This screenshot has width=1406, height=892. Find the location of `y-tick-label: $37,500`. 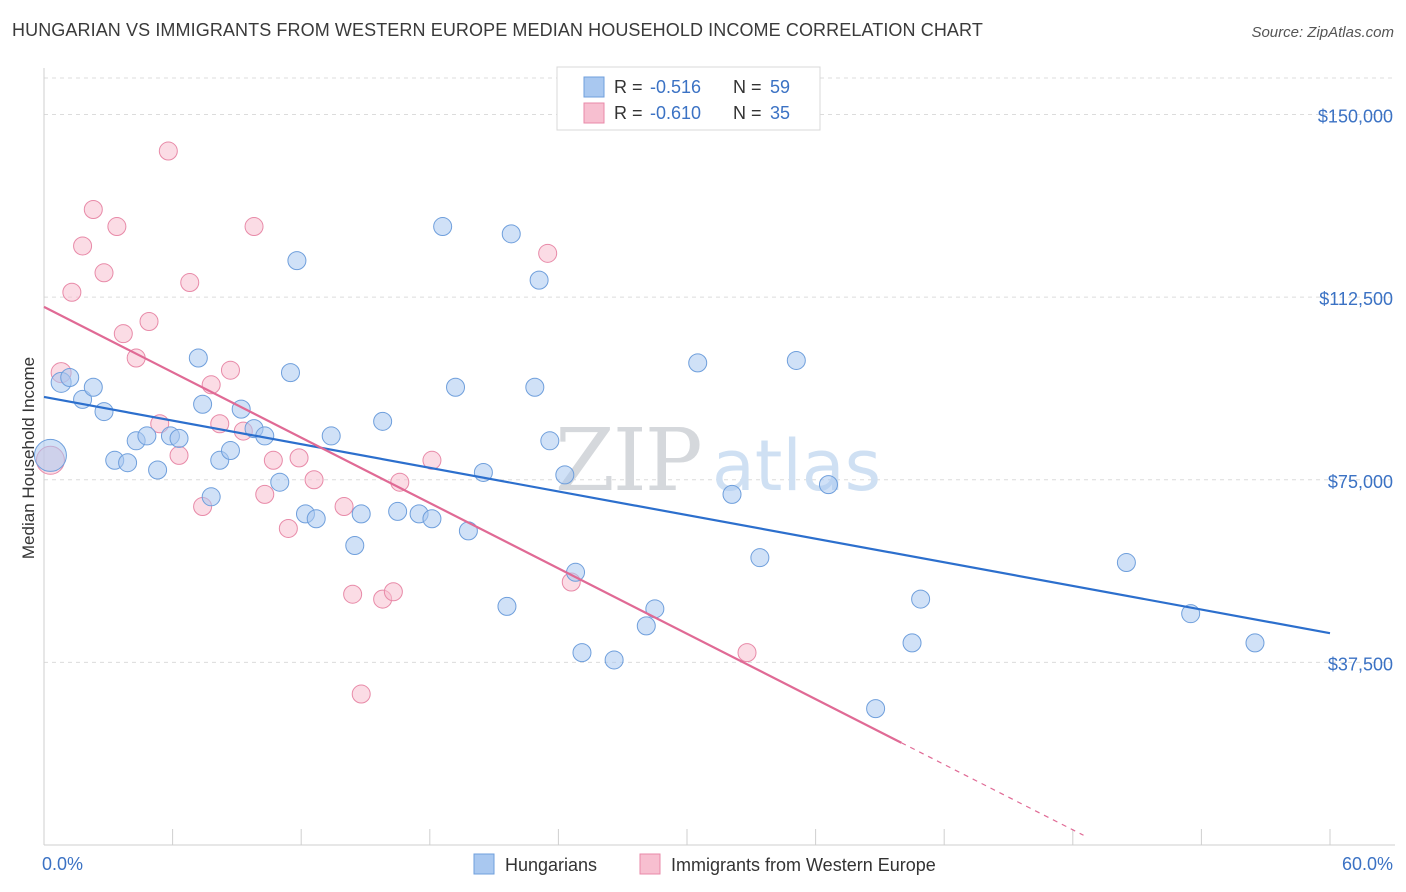

y-tick-label: $37,500 is located at coordinates (1360, 664).